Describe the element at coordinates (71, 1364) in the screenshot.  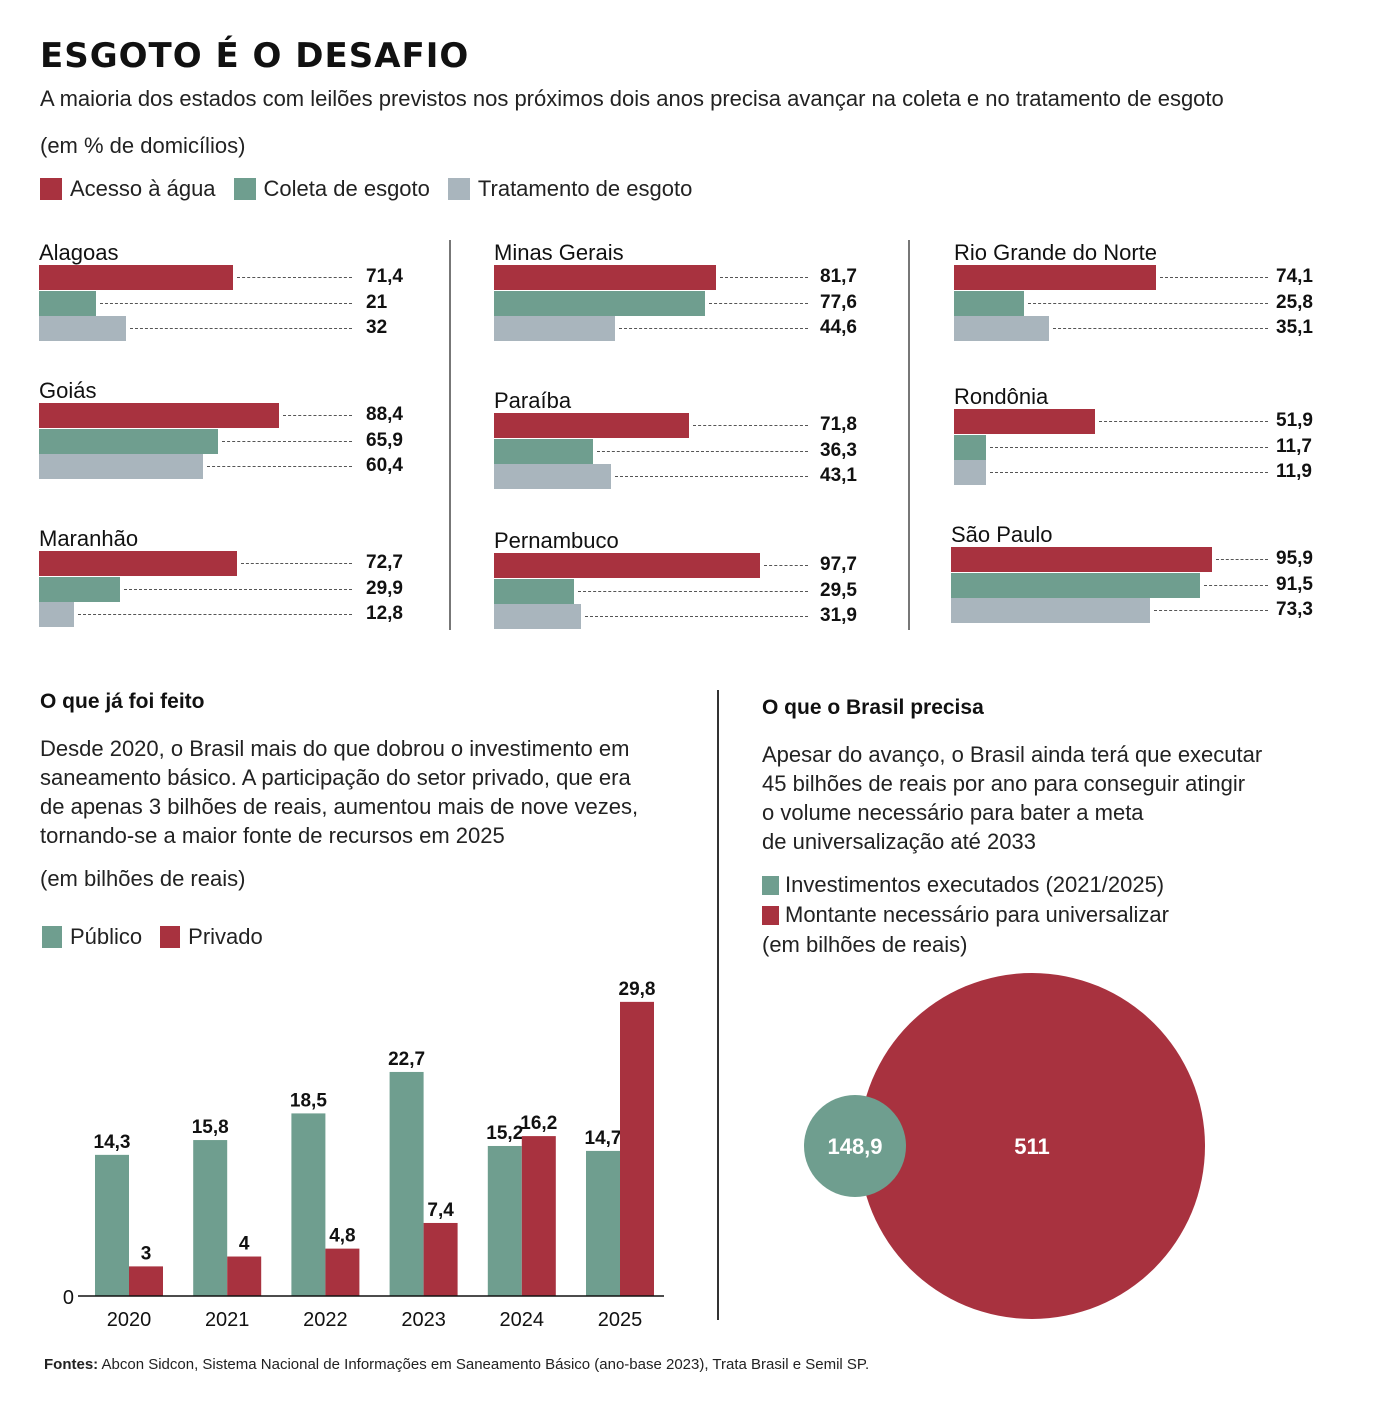
I see `sources-label: Fontes:` at that location.